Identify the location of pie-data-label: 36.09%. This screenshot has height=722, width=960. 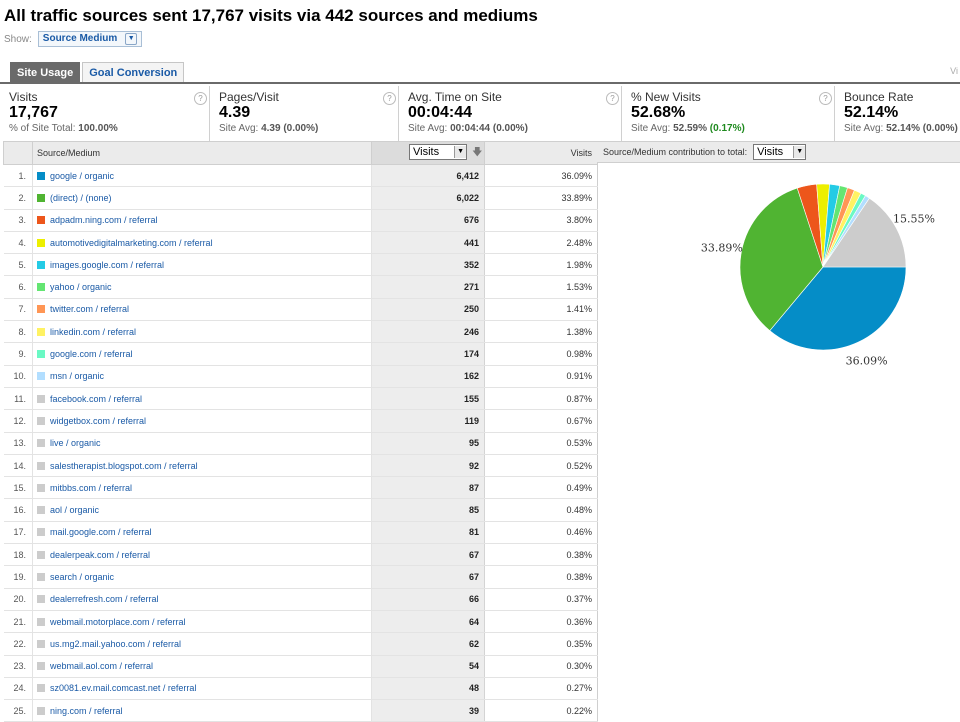
(867, 360).